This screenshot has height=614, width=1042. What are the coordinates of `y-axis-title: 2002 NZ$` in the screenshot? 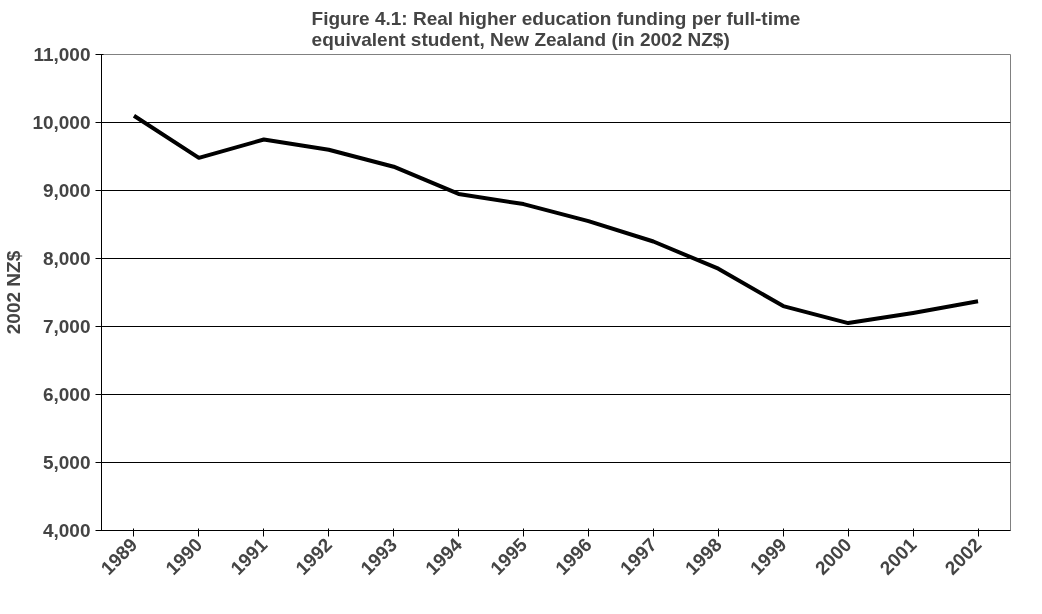 It's located at (14, 292).